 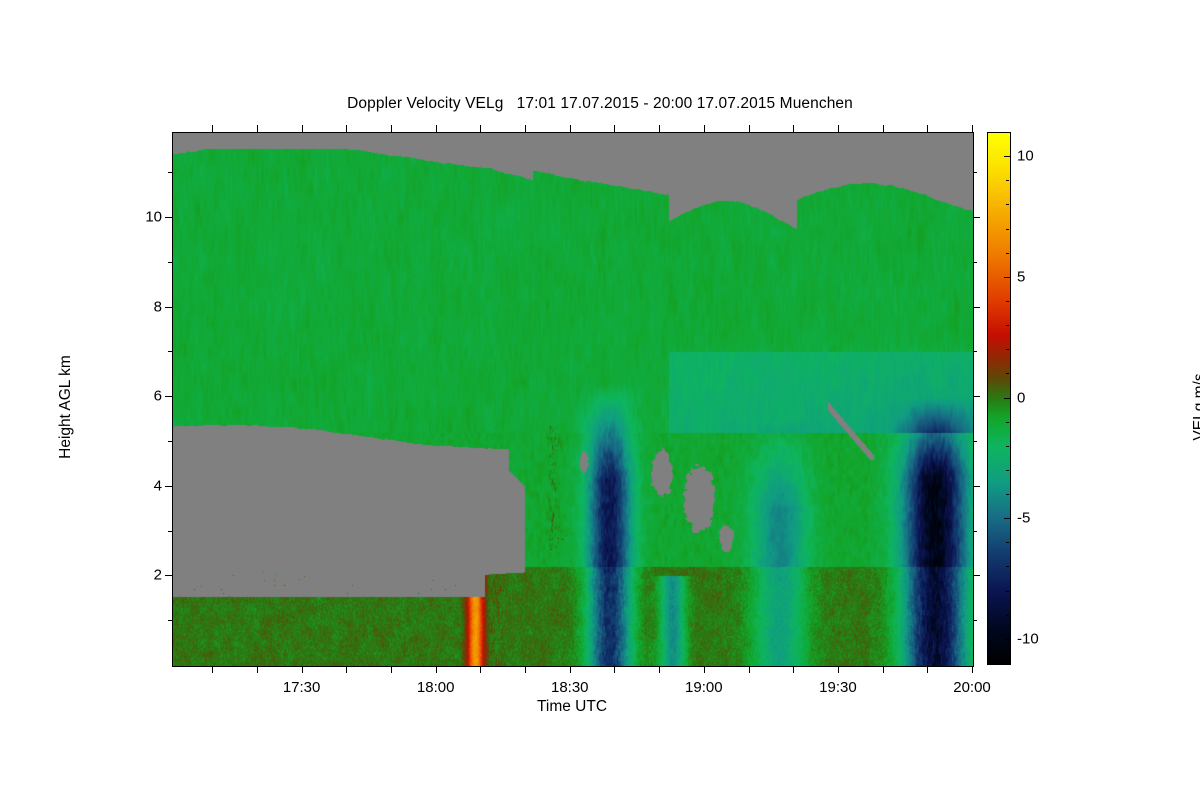 I want to click on colorbar-tick-label: 0, so click(x=1021, y=397).